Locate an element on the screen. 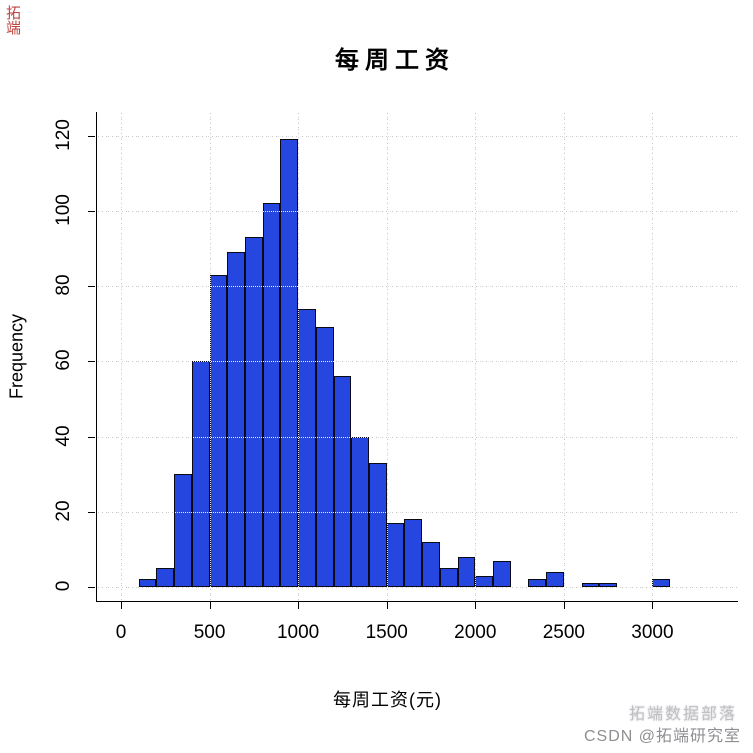 This screenshot has width=753, height=753. y-tick-label: 40 is located at coordinates (63, 435).